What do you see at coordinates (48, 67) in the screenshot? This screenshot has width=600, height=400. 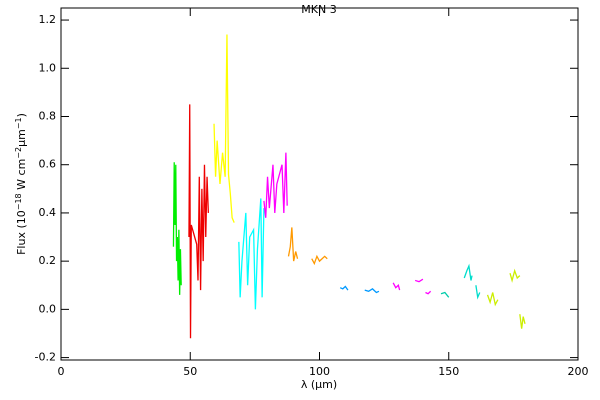 I see `y-tick-label: 1.0` at bounding box center [48, 67].